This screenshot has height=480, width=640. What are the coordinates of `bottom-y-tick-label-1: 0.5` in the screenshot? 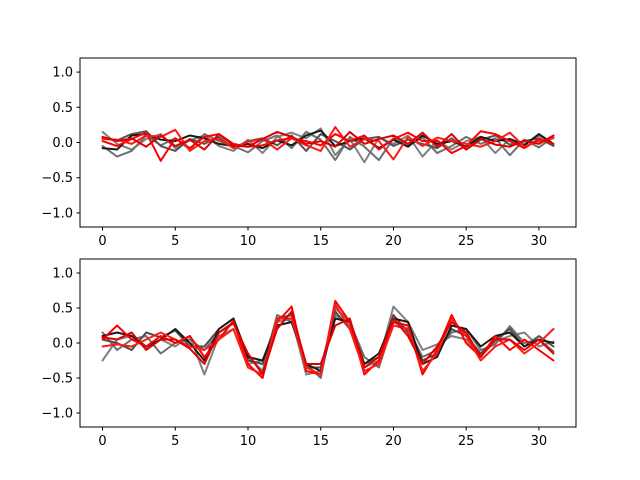 It's located at (62, 309).